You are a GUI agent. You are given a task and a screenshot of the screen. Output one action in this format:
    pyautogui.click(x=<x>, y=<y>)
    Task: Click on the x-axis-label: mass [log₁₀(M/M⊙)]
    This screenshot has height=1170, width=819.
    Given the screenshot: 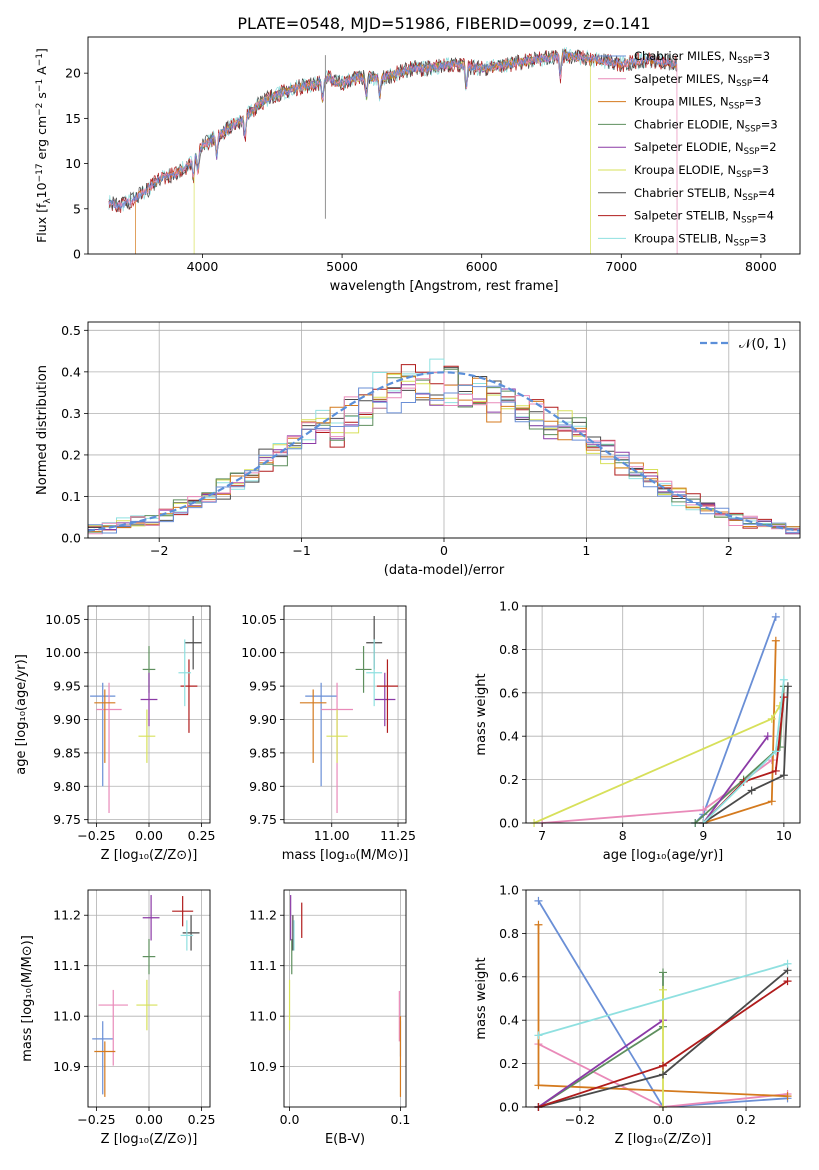 What is the action you would take?
    pyautogui.click(x=345, y=855)
    